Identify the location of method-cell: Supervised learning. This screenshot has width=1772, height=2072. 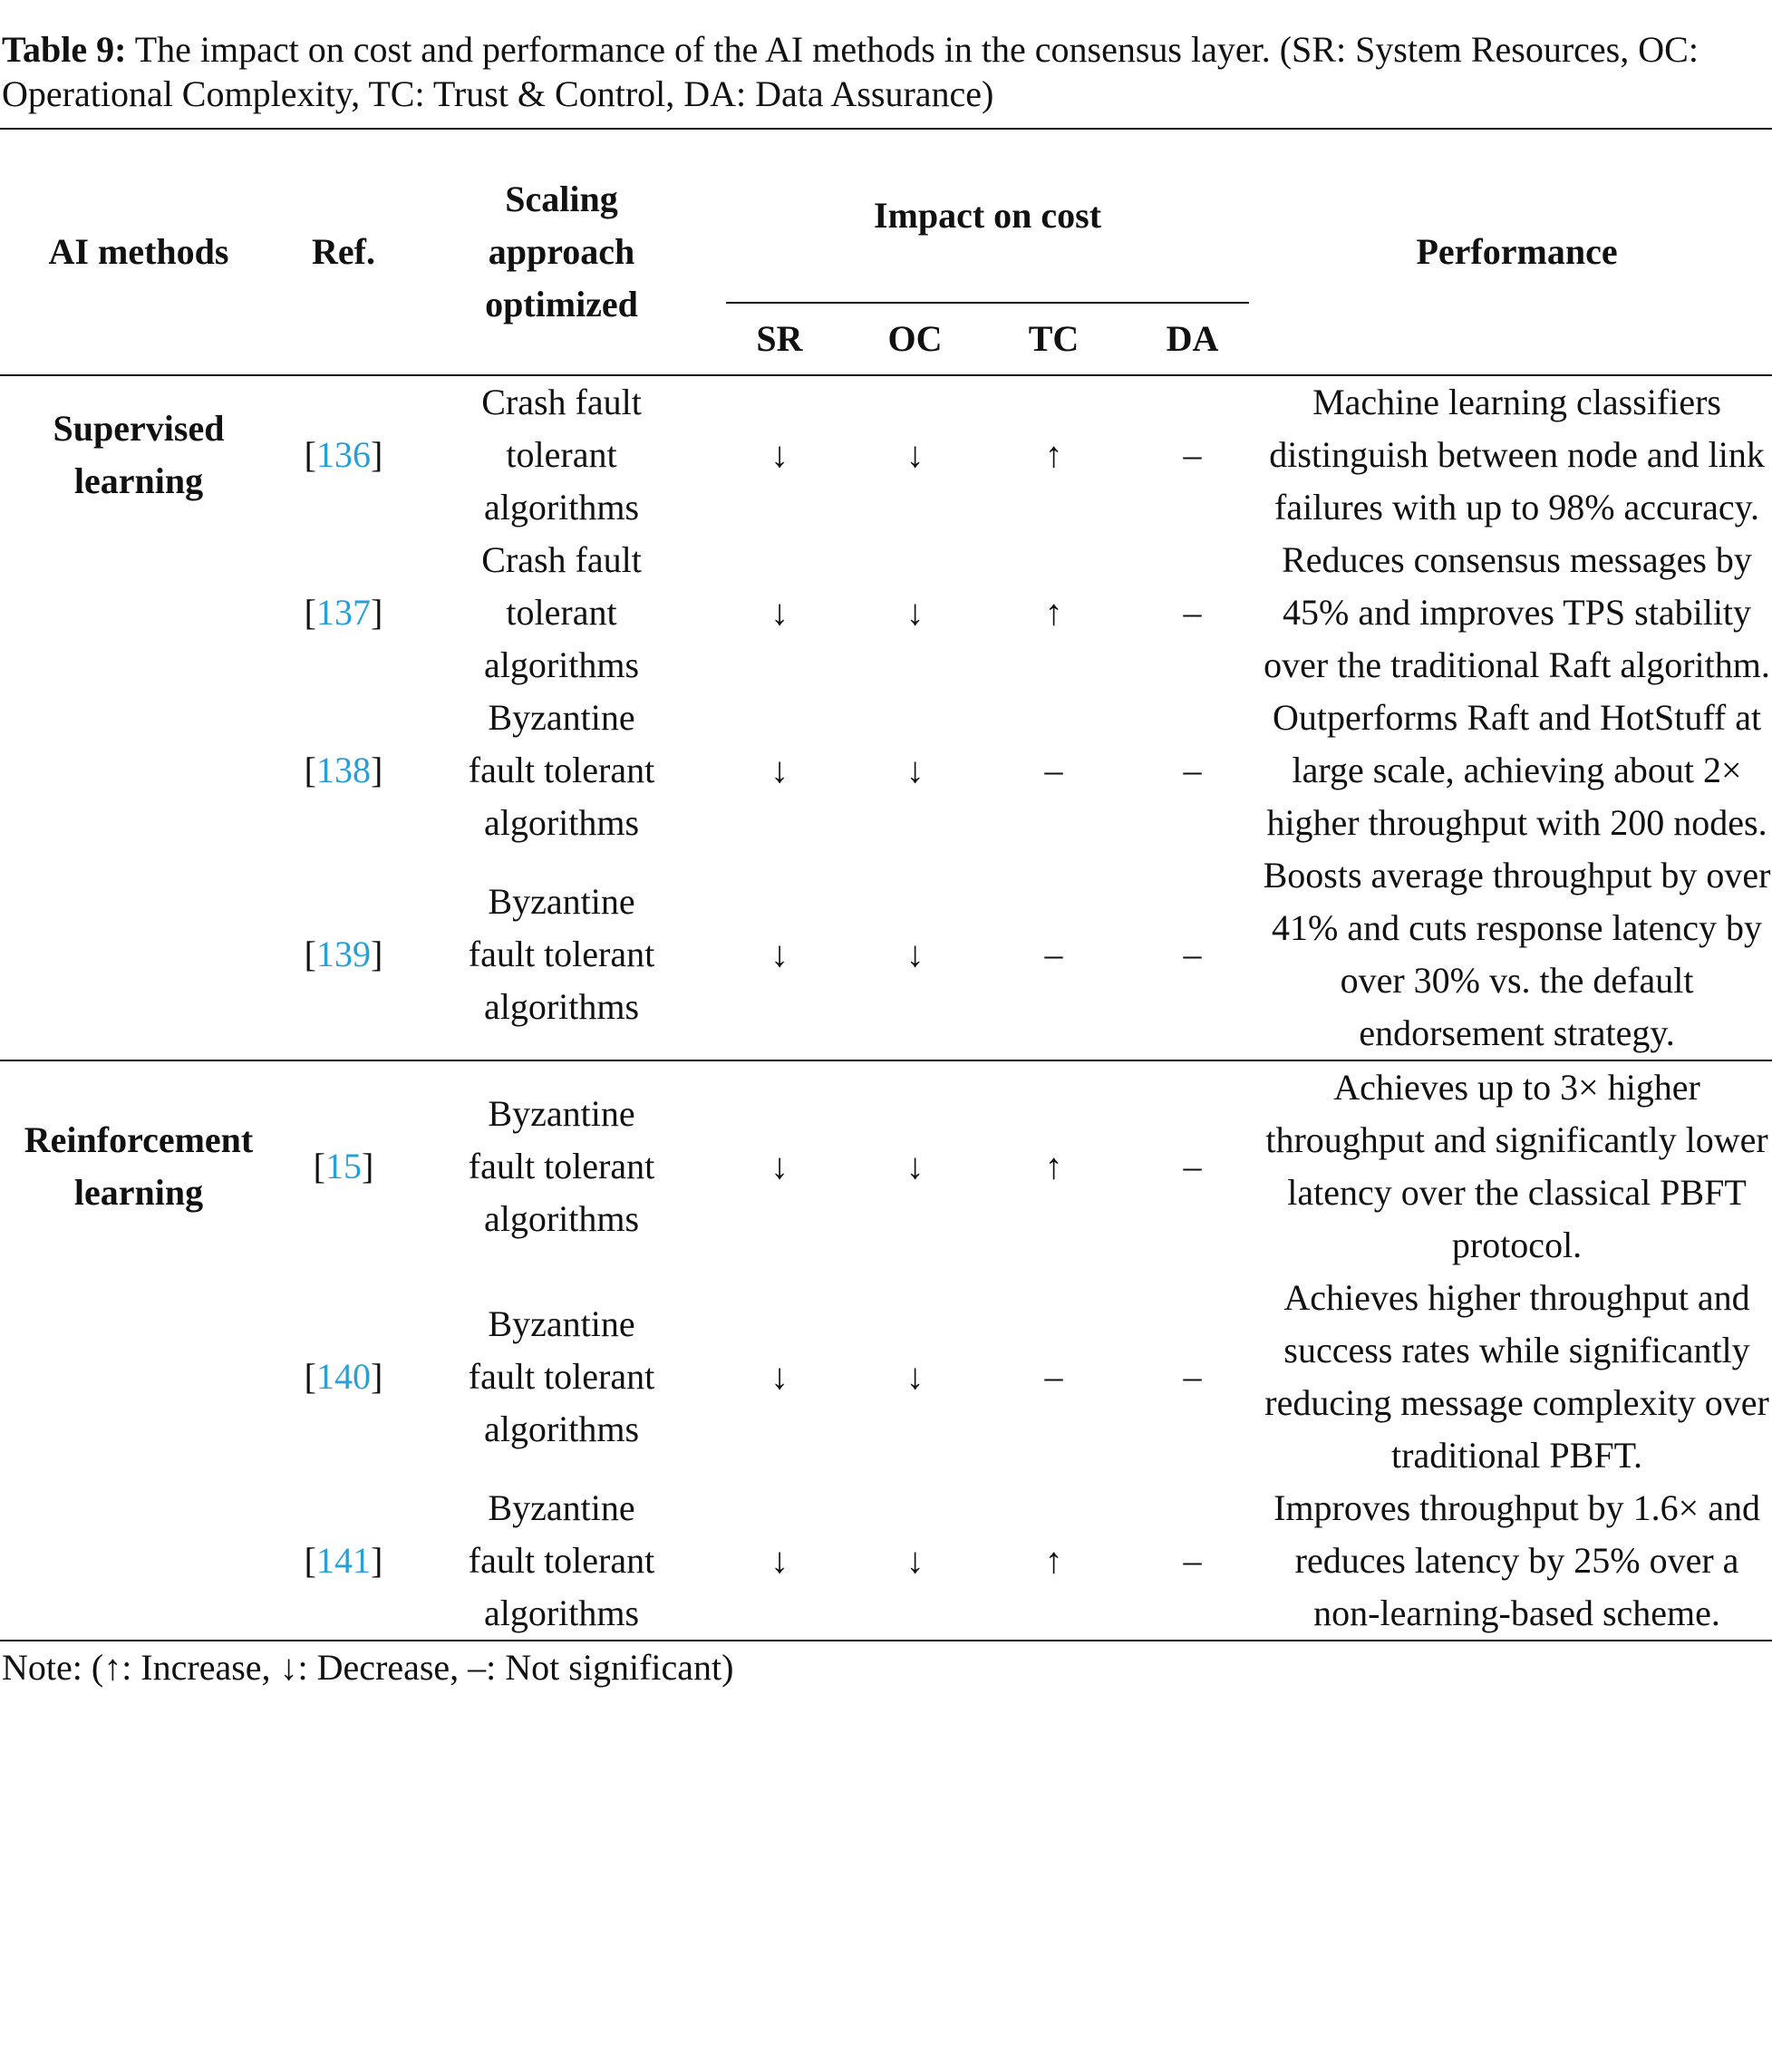
(138, 455).